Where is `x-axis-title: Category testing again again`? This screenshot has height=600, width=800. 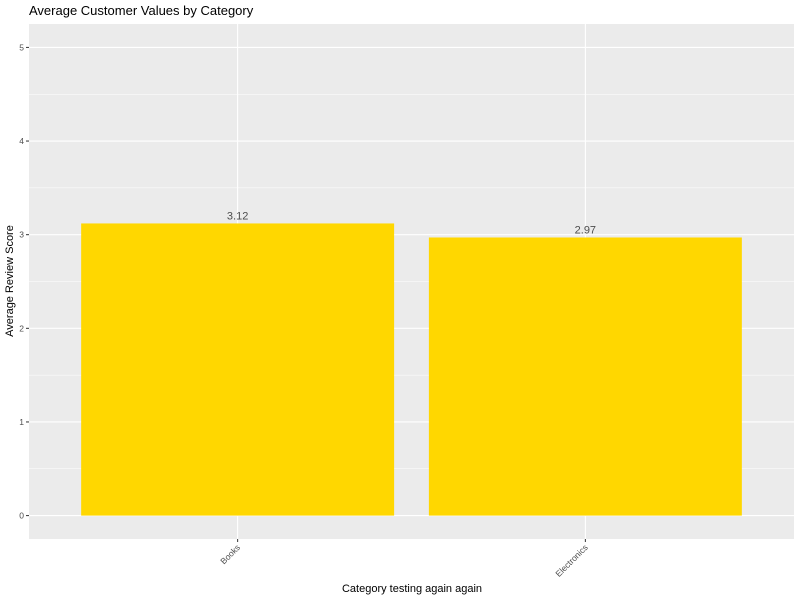 x-axis-title: Category testing again again is located at coordinates (412, 589).